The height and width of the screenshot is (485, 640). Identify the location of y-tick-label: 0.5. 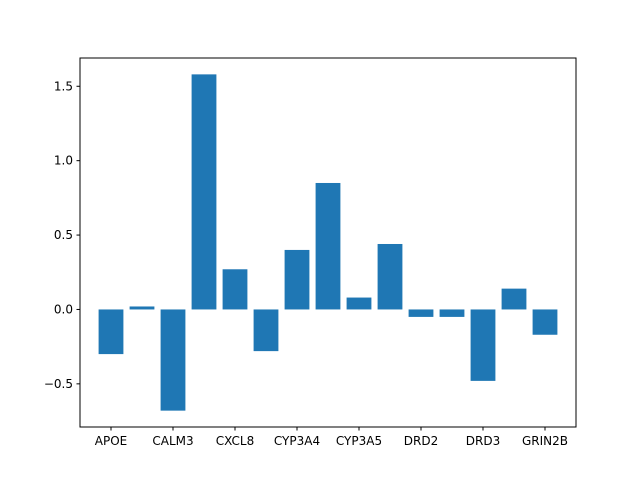
(63, 235).